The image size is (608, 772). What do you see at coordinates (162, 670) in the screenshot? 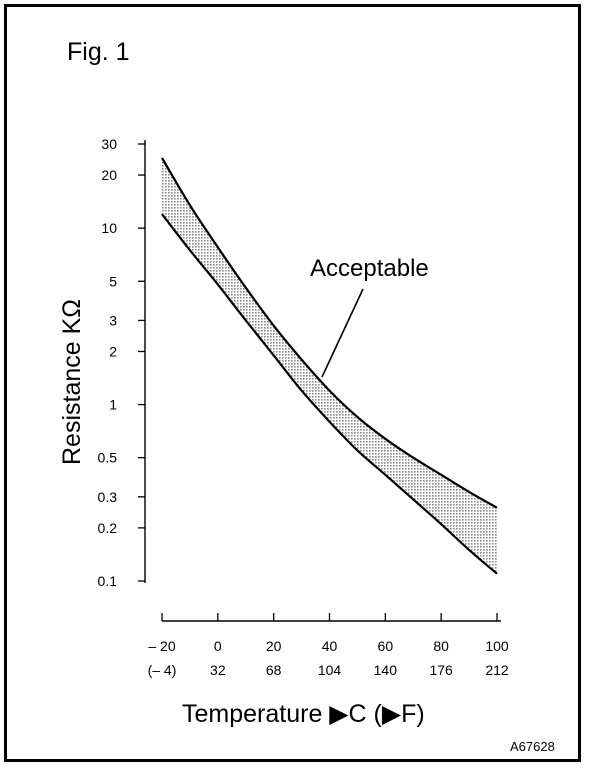
I see `x-tick-label-fahrenheit: (– 4)` at bounding box center [162, 670].